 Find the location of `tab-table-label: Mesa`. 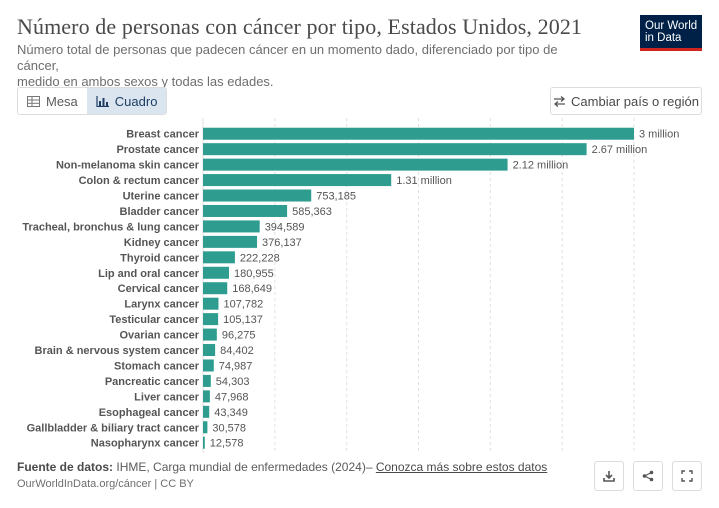

tab-table-label: Mesa is located at coordinates (62, 101).